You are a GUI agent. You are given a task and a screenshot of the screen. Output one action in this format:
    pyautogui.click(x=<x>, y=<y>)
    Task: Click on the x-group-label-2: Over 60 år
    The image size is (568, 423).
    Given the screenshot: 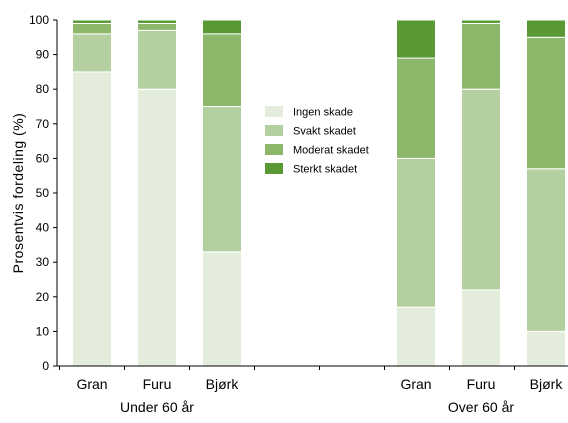 What is the action you would take?
    pyautogui.click(x=481, y=407)
    